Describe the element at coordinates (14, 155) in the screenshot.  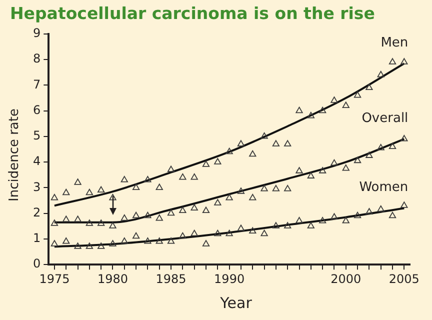
I see `y-axis-title: Incidence rate` at that location.